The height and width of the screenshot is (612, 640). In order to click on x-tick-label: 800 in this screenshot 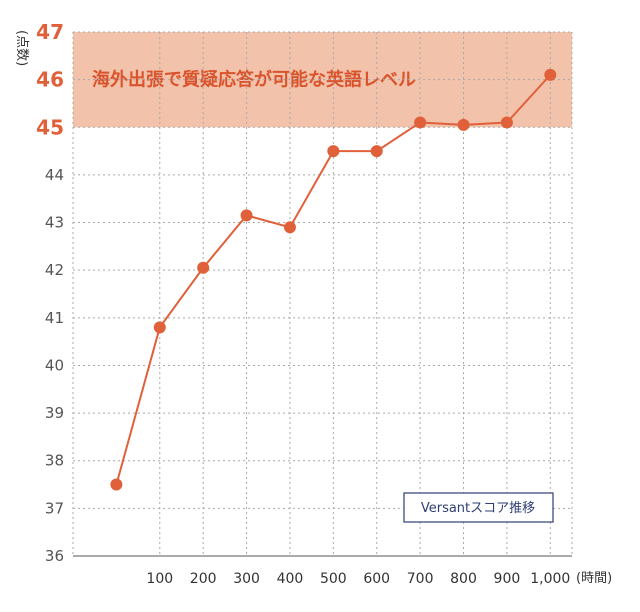, I will do `click(463, 579)`.